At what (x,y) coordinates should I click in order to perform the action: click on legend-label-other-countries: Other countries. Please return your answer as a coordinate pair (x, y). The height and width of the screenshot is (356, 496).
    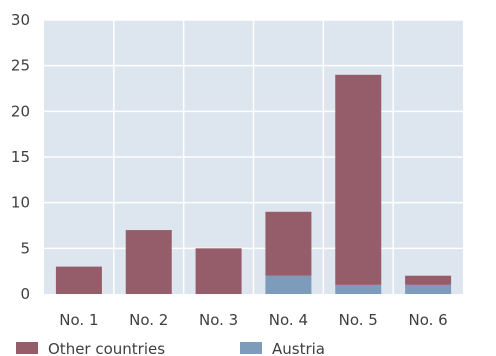
    Looking at the image, I should click on (106, 348).